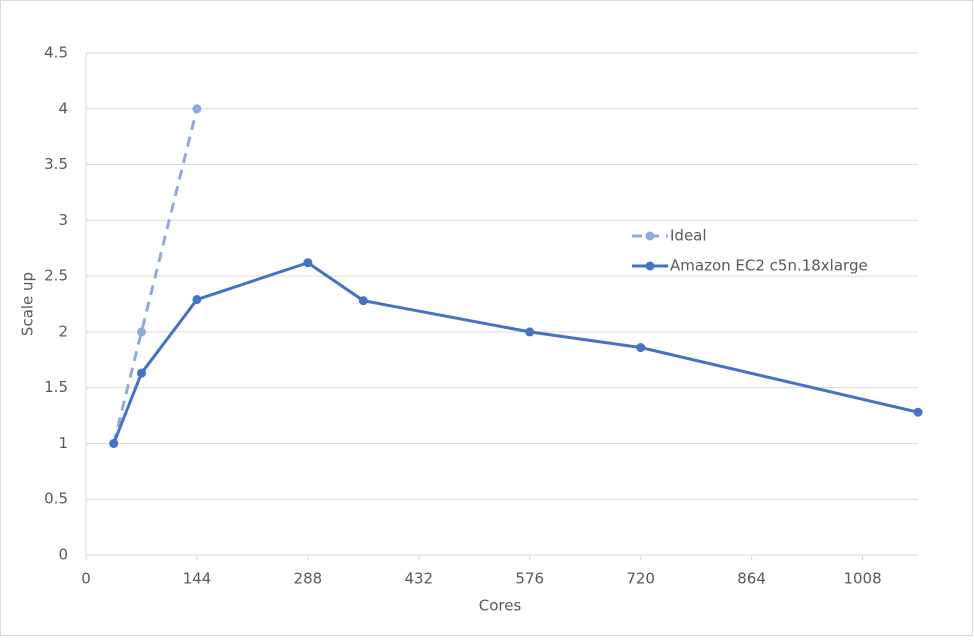  Describe the element at coordinates (155, 276) in the screenshot. I see `series-line` at that location.